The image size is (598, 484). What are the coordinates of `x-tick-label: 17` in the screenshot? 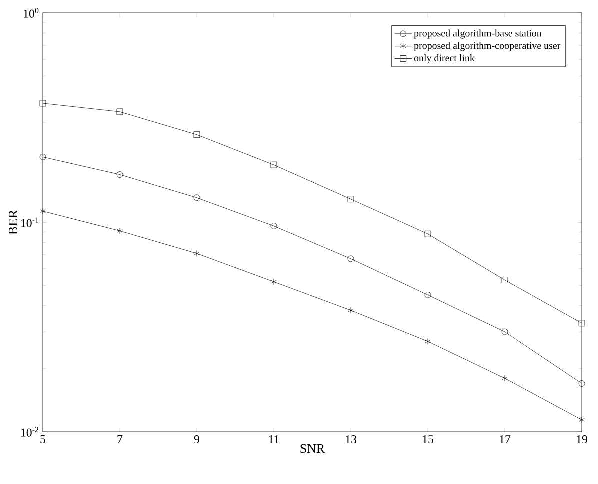 It's located at (505, 440).